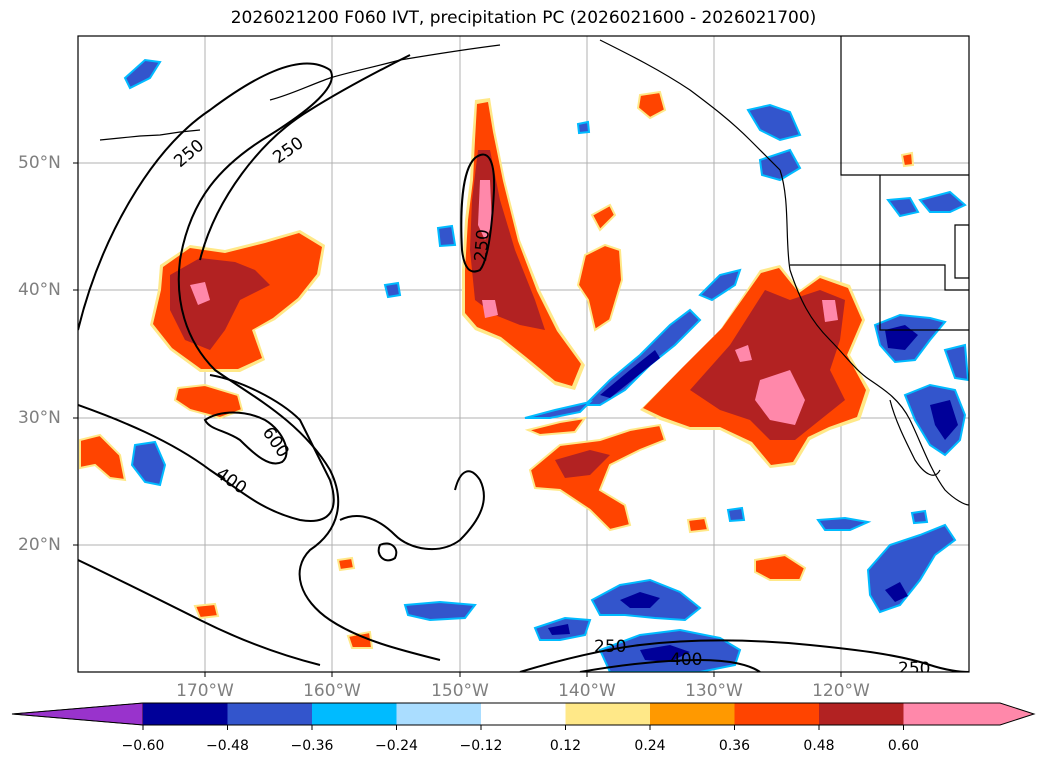  Describe the element at coordinates (714, 691) in the screenshot. I see `lon-label: 130°W` at that location.